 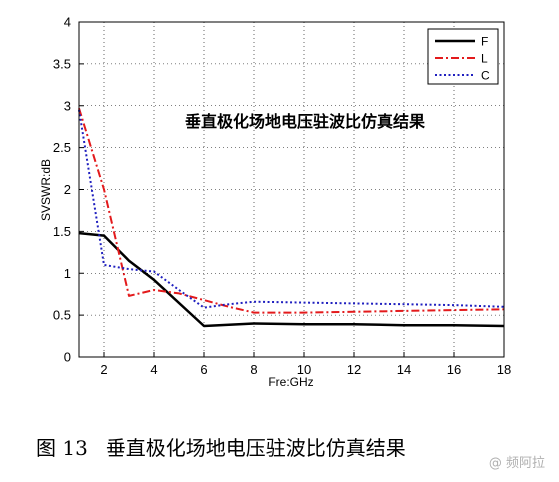 I want to click on x-tick-label: 4, so click(x=153, y=369).